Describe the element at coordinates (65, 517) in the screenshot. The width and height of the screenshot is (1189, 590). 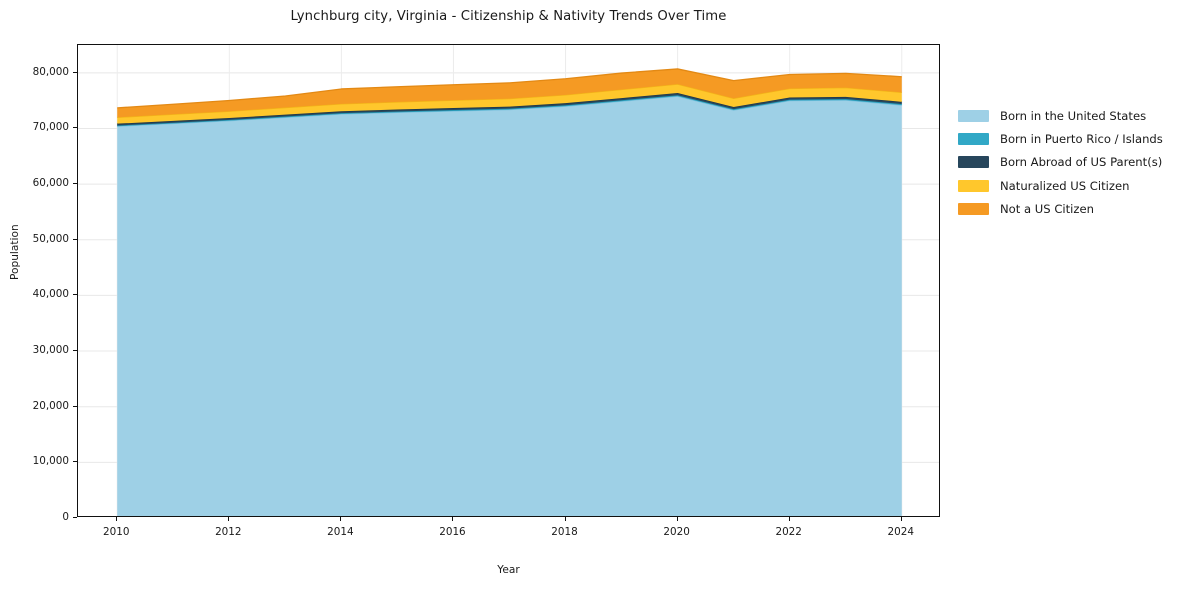
I see `y-tick-label: 0` at that location.